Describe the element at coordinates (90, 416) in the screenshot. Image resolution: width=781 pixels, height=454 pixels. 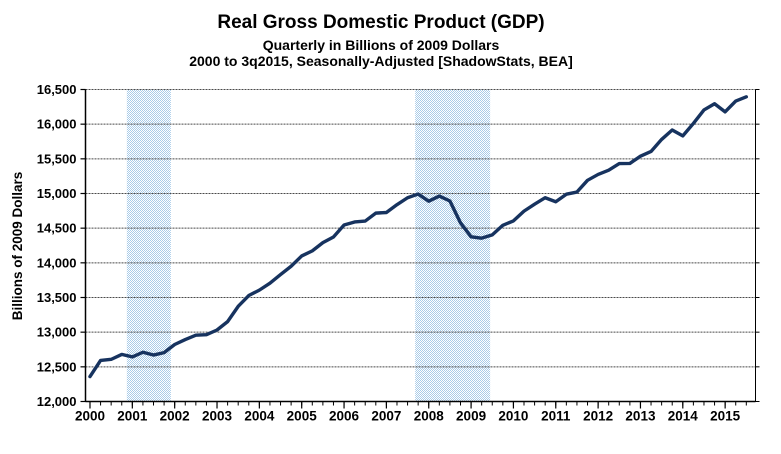
I see `x-tick-label: 2000` at that location.